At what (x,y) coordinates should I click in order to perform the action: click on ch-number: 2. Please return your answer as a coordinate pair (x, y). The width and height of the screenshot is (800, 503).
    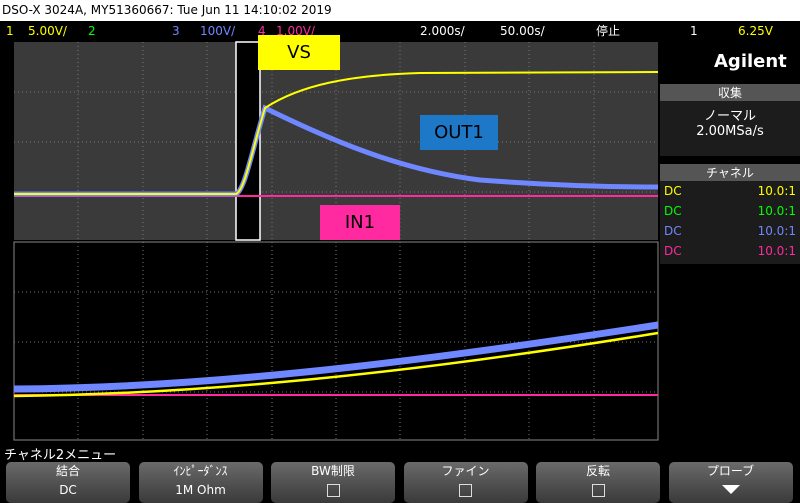
    Looking at the image, I should click on (92, 31).